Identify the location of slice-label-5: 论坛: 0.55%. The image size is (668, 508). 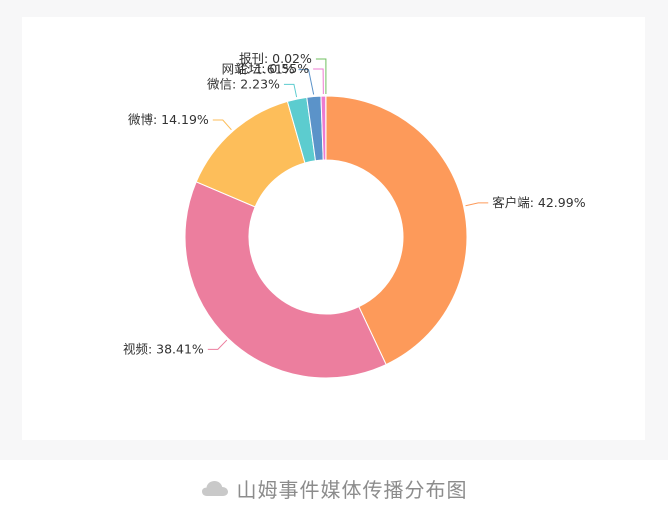
(272, 68).